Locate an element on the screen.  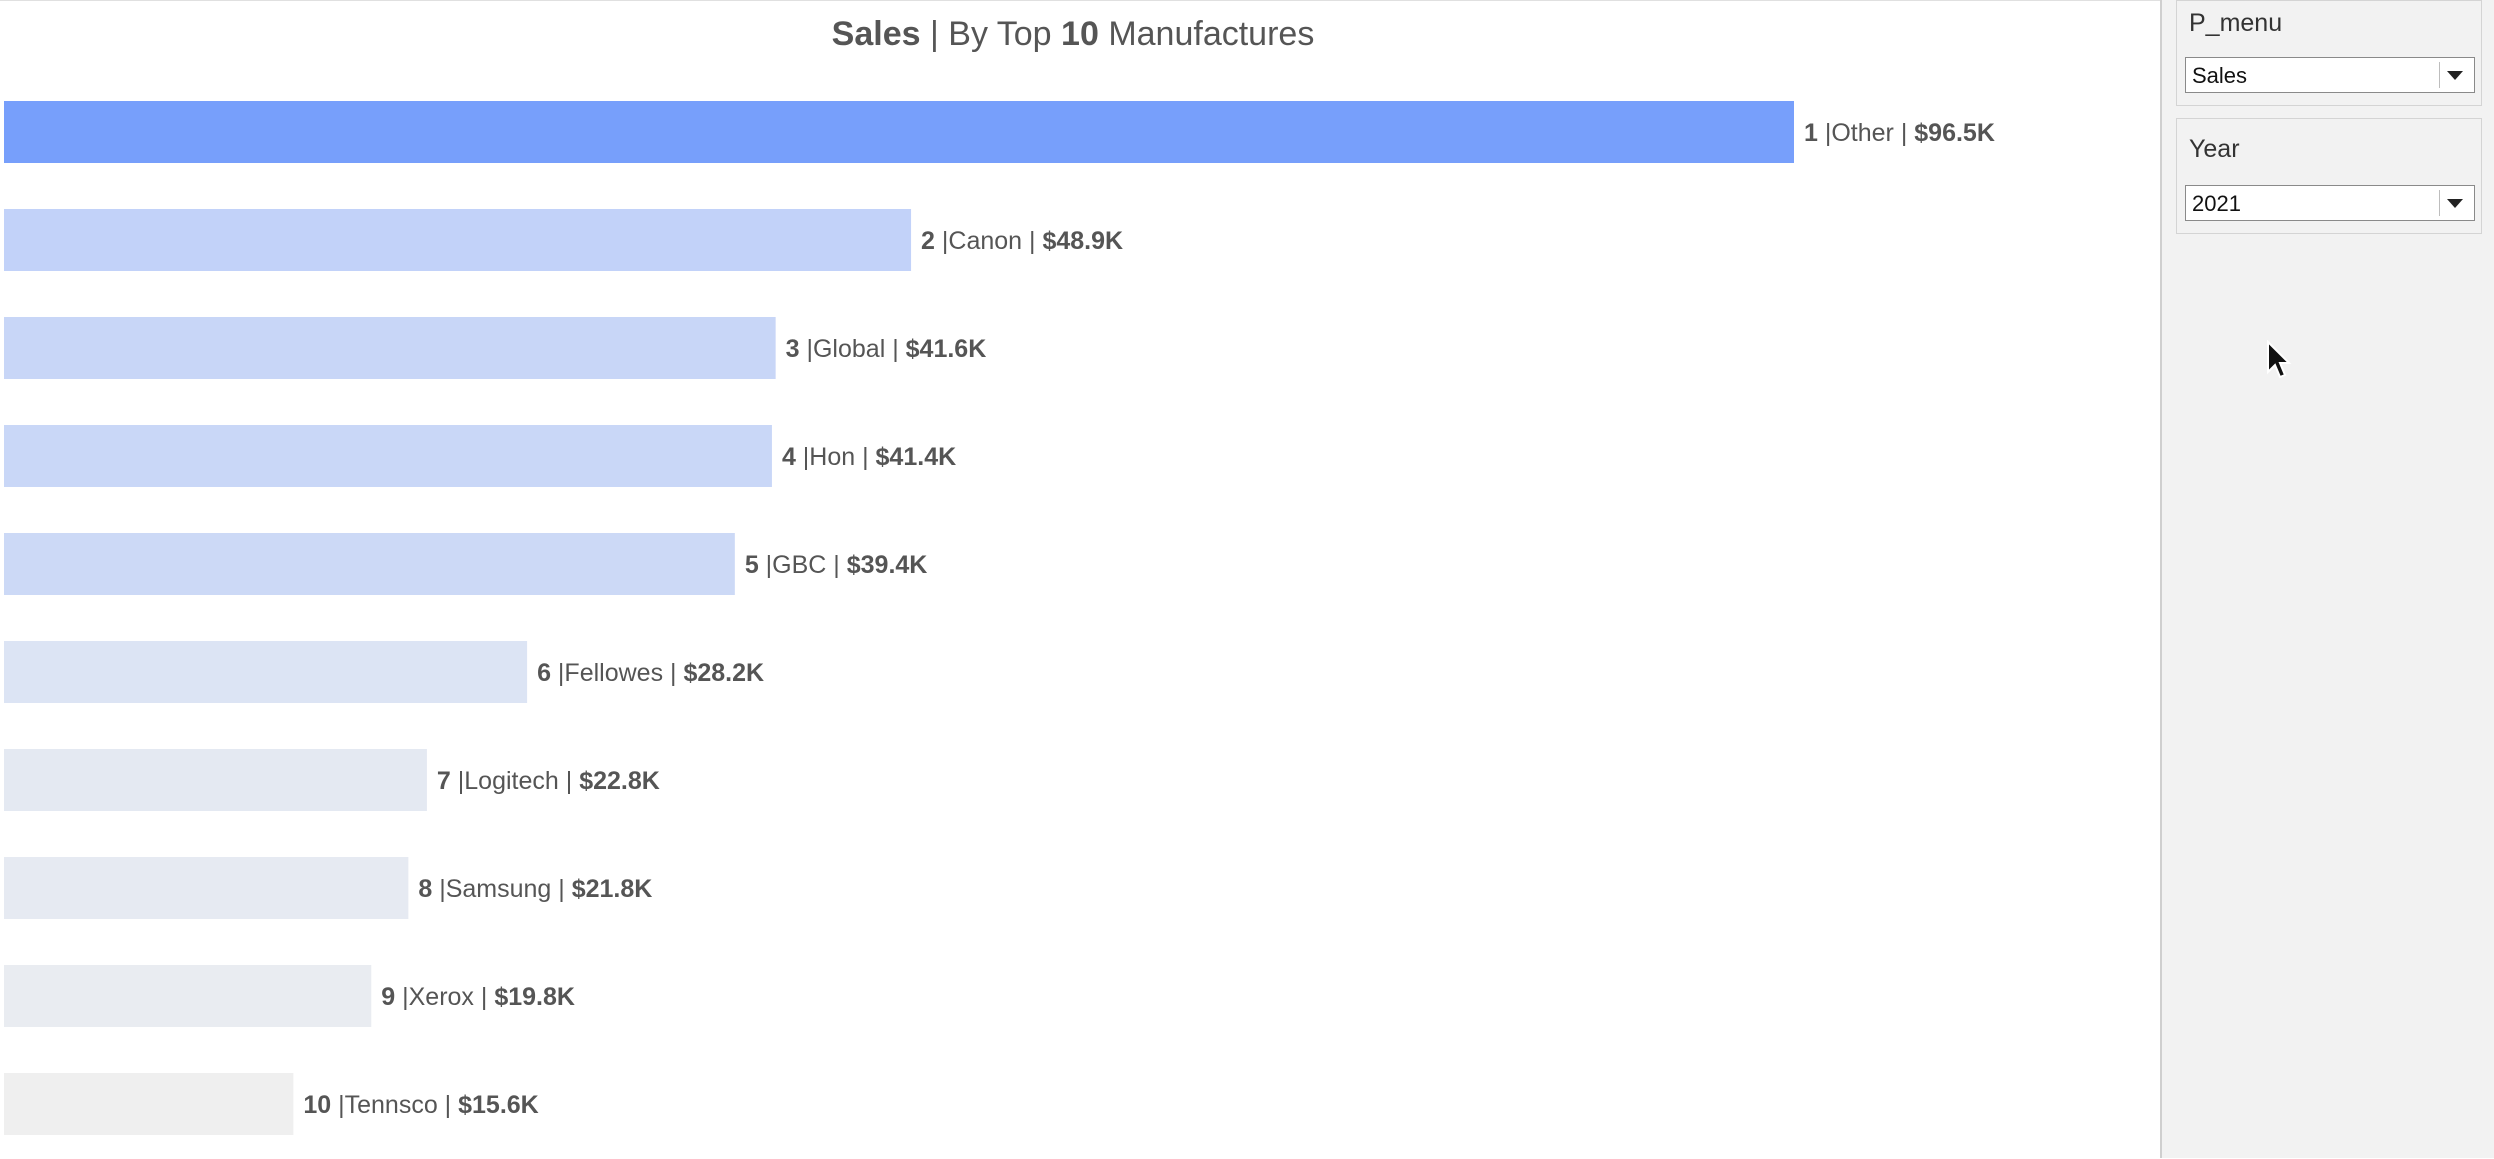
bar-other is located at coordinates (899, 132).